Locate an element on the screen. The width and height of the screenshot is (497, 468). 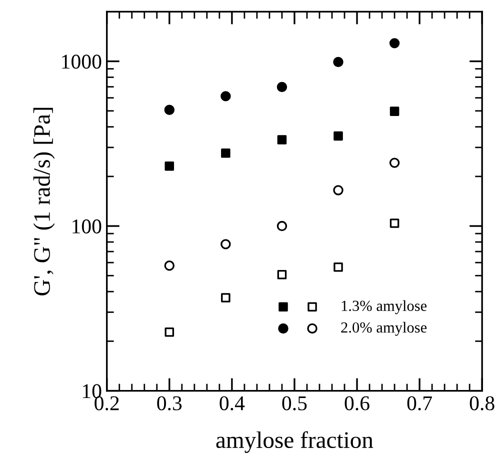
x-tick-label: 0.5 is located at coordinates (294, 403).